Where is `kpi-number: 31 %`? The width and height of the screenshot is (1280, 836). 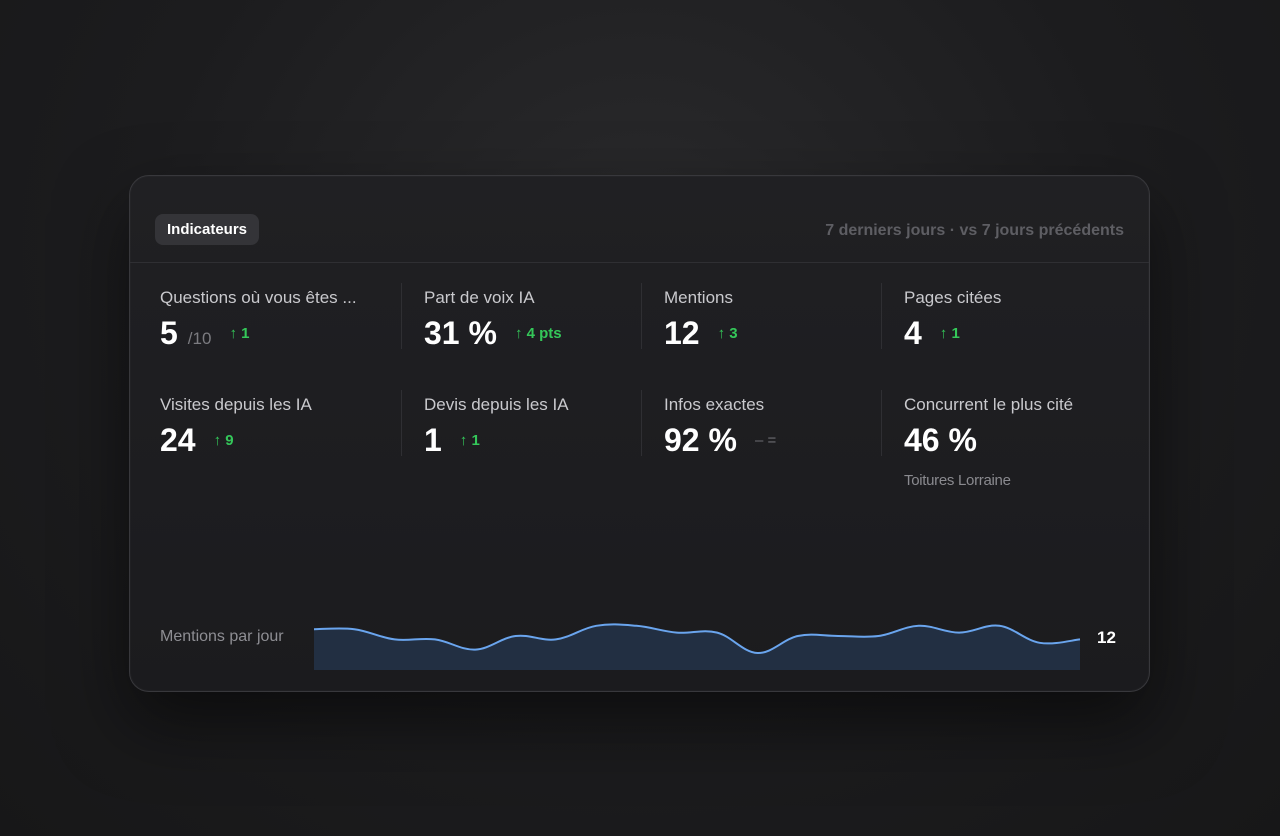
kpi-number: 31 % is located at coordinates (460, 333).